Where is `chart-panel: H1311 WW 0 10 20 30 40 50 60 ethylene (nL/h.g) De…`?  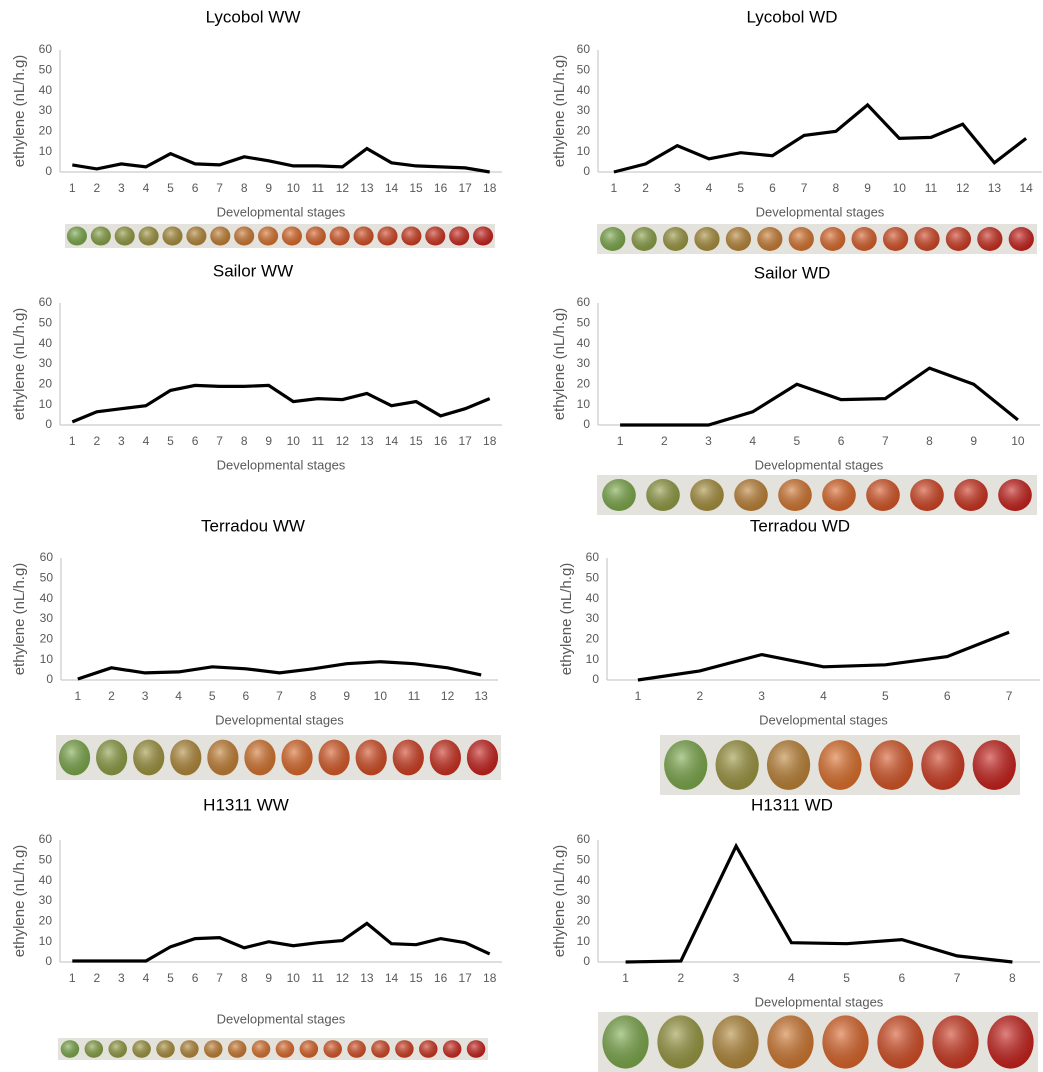 chart-panel: H1311 WW 0 10 20 30 40 50 60 ethylene (nL/h.g) De… is located at coordinates (256, 927).